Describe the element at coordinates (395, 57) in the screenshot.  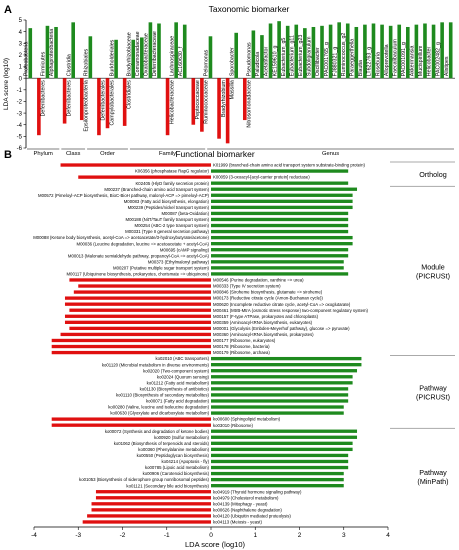
I see `chart-a-category-label: Faecalibaculum` at that location.